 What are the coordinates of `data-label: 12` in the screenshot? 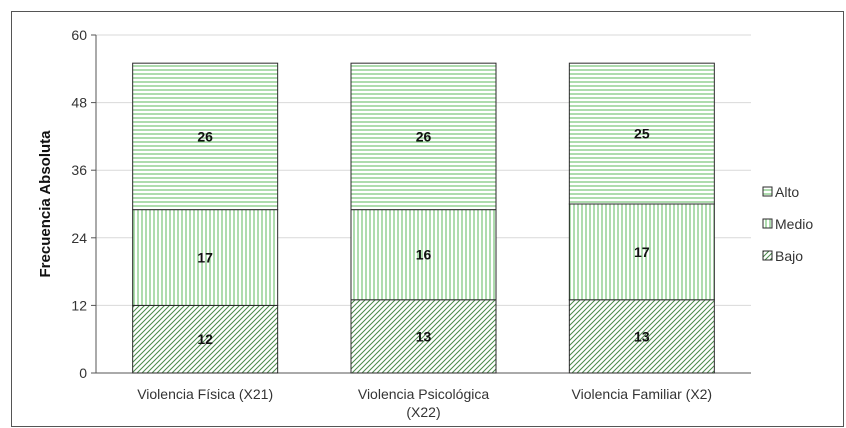 It's located at (205, 339).